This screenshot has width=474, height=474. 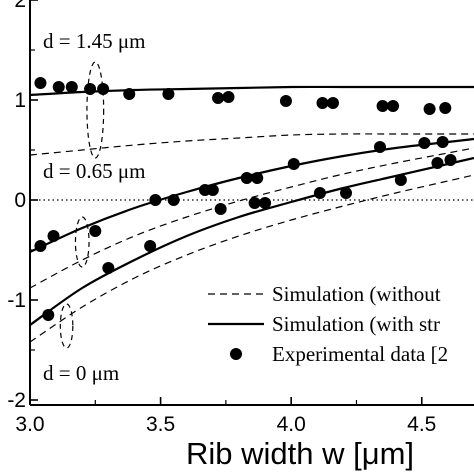 What do you see at coordinates (16, 400) in the screenshot?
I see `y-tick-label: -2` at bounding box center [16, 400].